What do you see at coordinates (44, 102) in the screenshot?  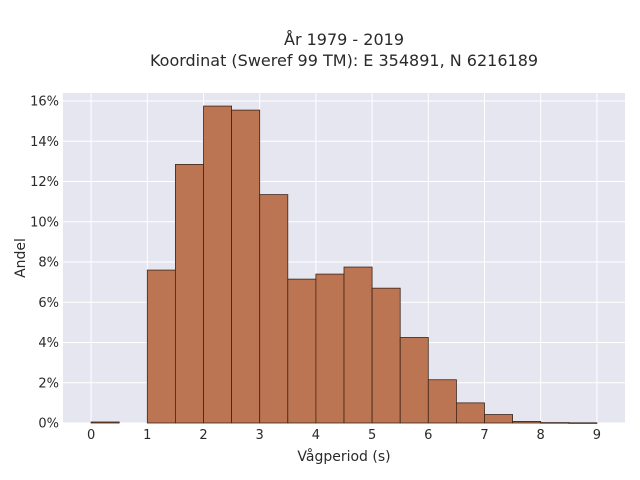 I see `y-tick-label: 16%` at bounding box center [44, 102].